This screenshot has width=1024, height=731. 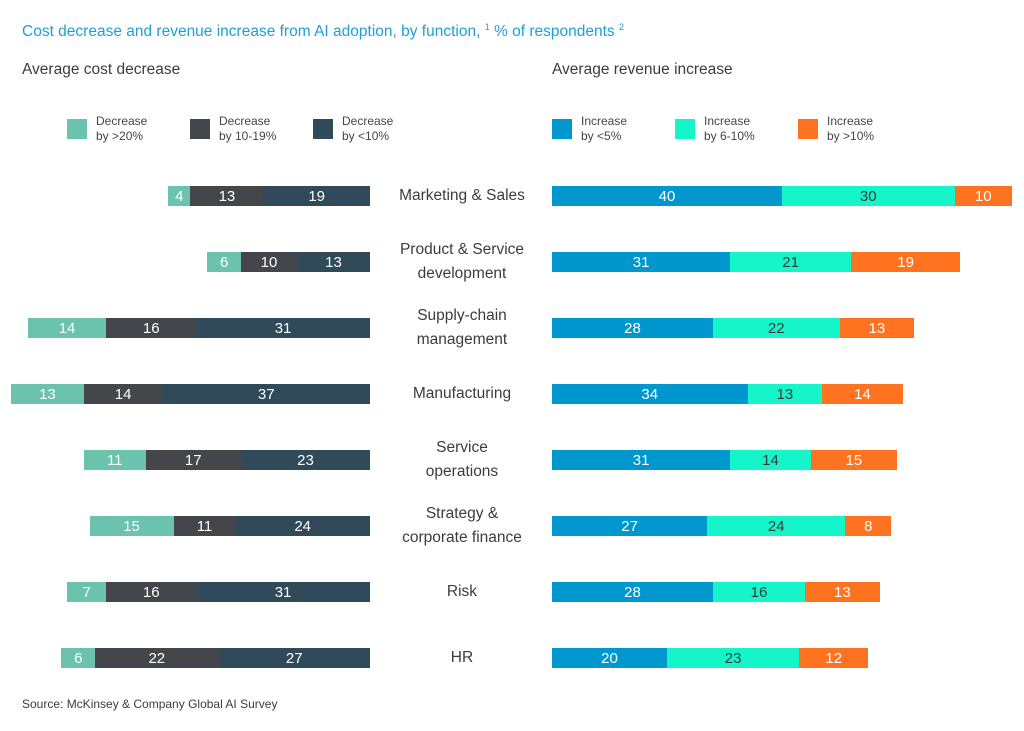 I want to click on cost-bar-segment: 23, so click(x=305, y=460).